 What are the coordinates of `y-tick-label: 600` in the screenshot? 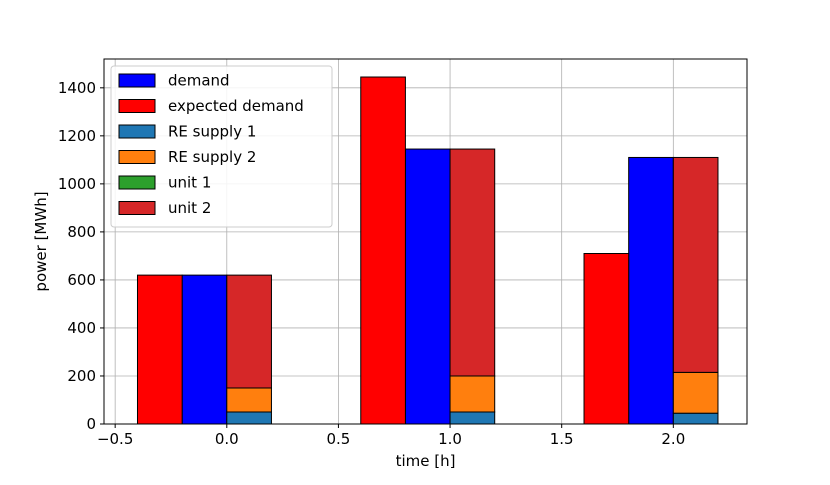 It's located at (81, 280).